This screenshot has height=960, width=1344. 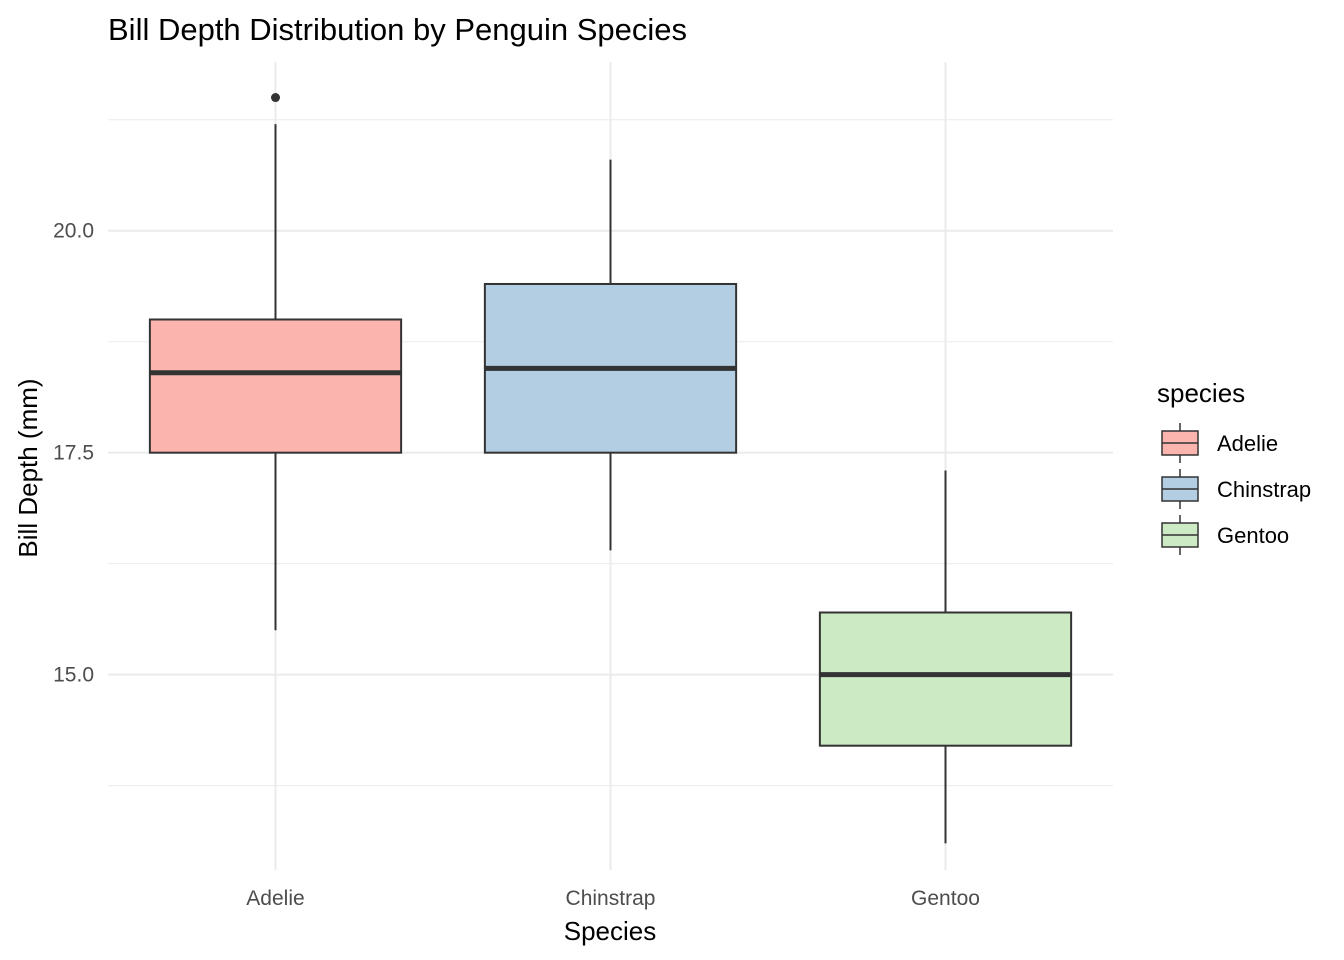 I want to click on legend-item-gentoo: Gentoo, so click(x=1225, y=535).